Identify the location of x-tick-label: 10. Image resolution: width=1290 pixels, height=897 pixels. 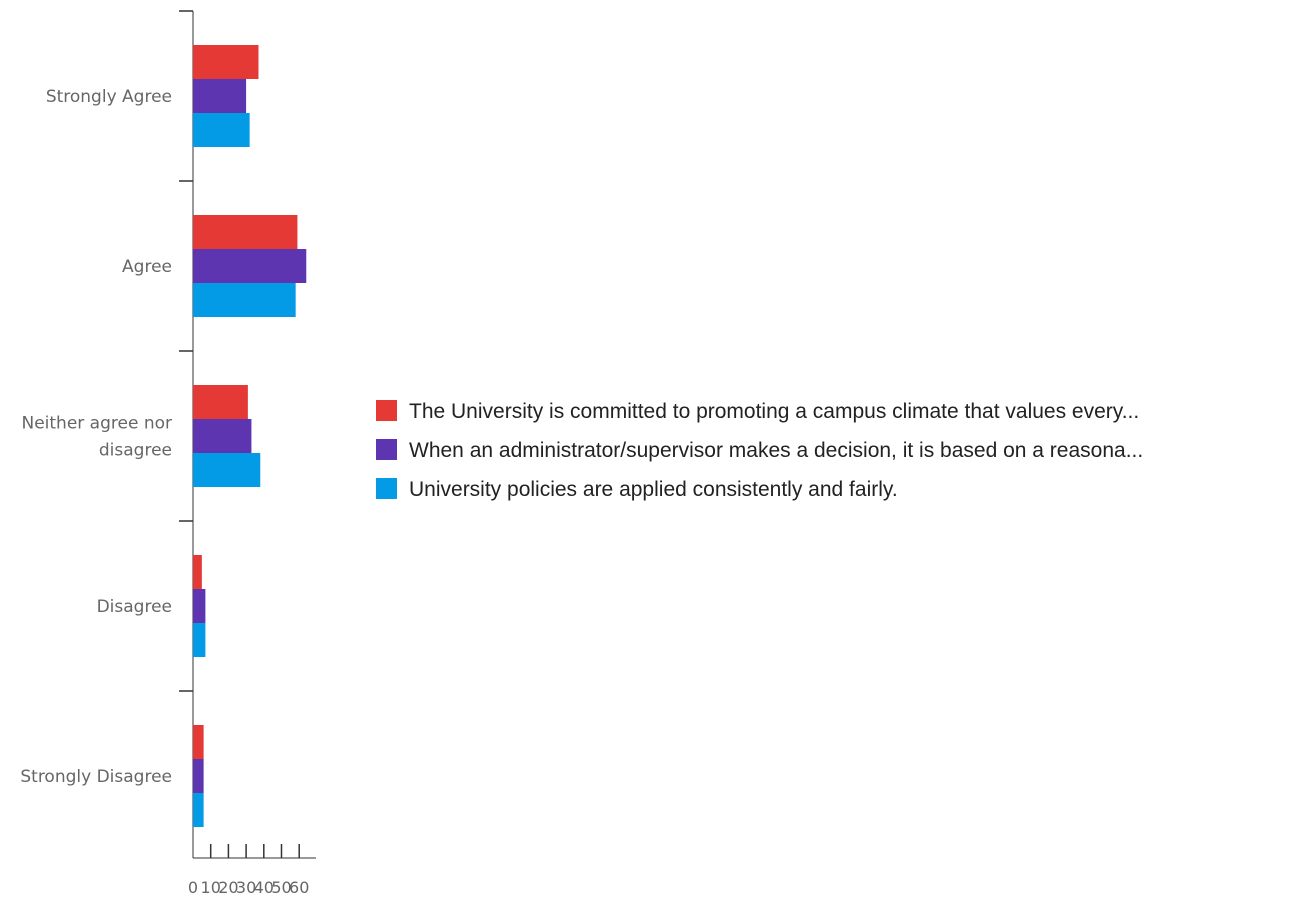
(211, 887).